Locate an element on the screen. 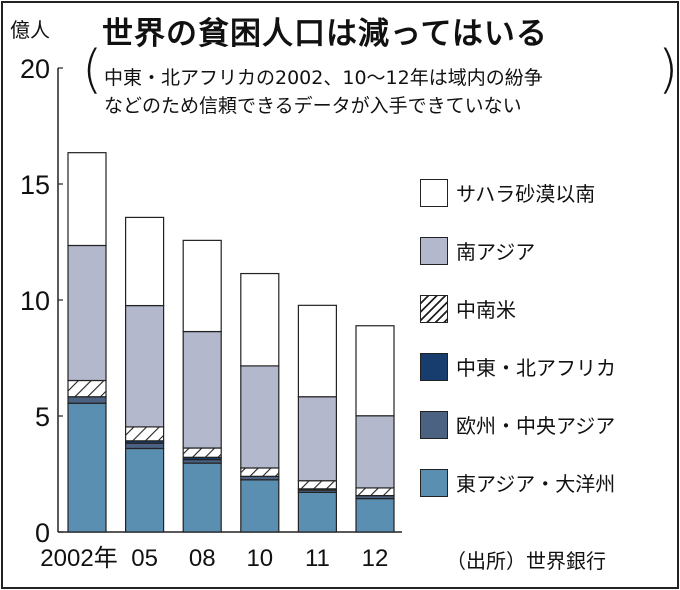 The image size is (680, 590). legend-label: 東アジア・大洋州 is located at coordinates (536, 484).